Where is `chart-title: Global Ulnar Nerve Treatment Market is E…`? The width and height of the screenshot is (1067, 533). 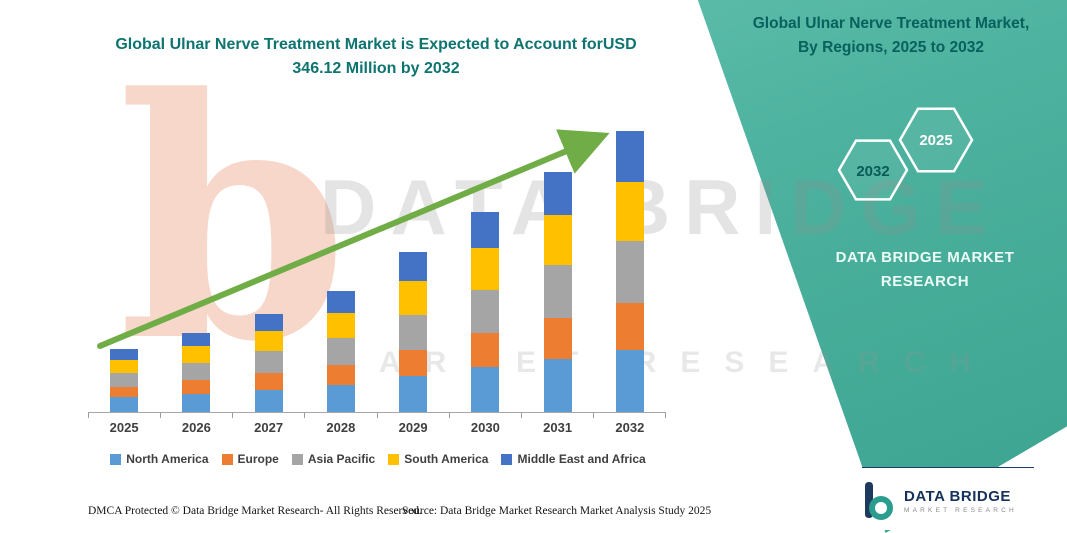
chart-title: Global Ulnar Nerve Treatment Market is E… is located at coordinates (376, 56).